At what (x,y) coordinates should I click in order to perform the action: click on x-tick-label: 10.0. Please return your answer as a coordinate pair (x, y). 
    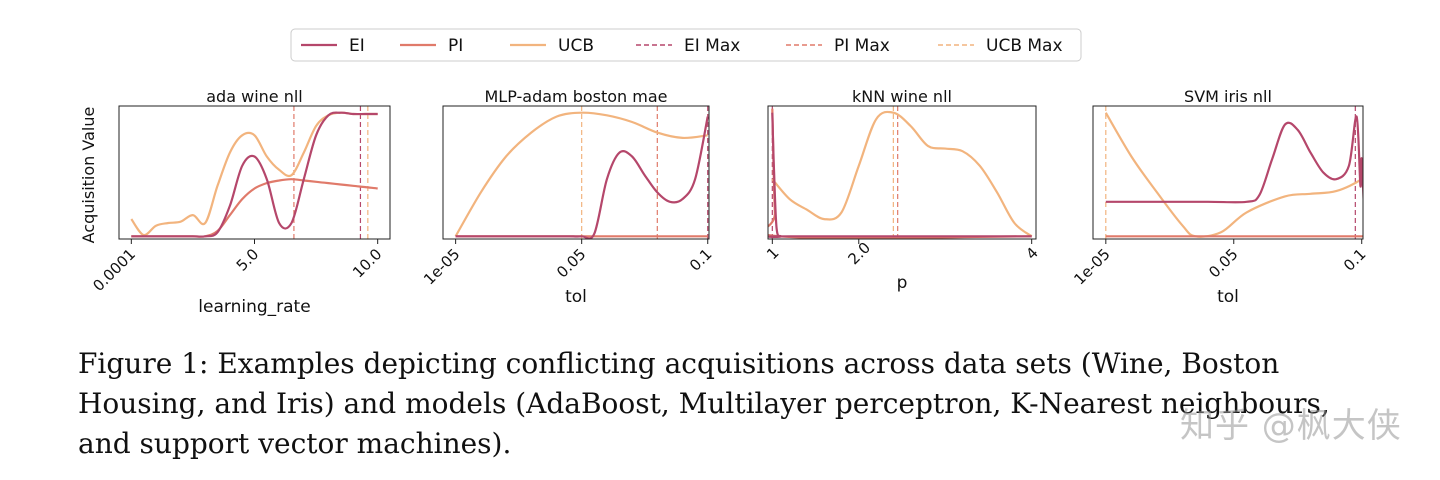
    Looking at the image, I should click on (367, 263).